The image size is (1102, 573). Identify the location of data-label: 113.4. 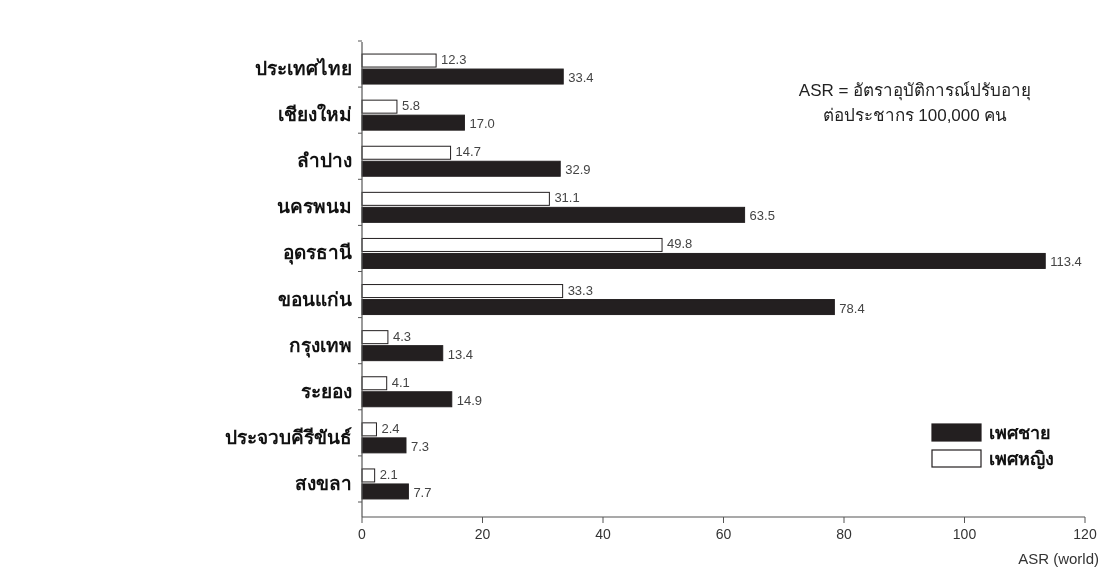
(1066, 262).